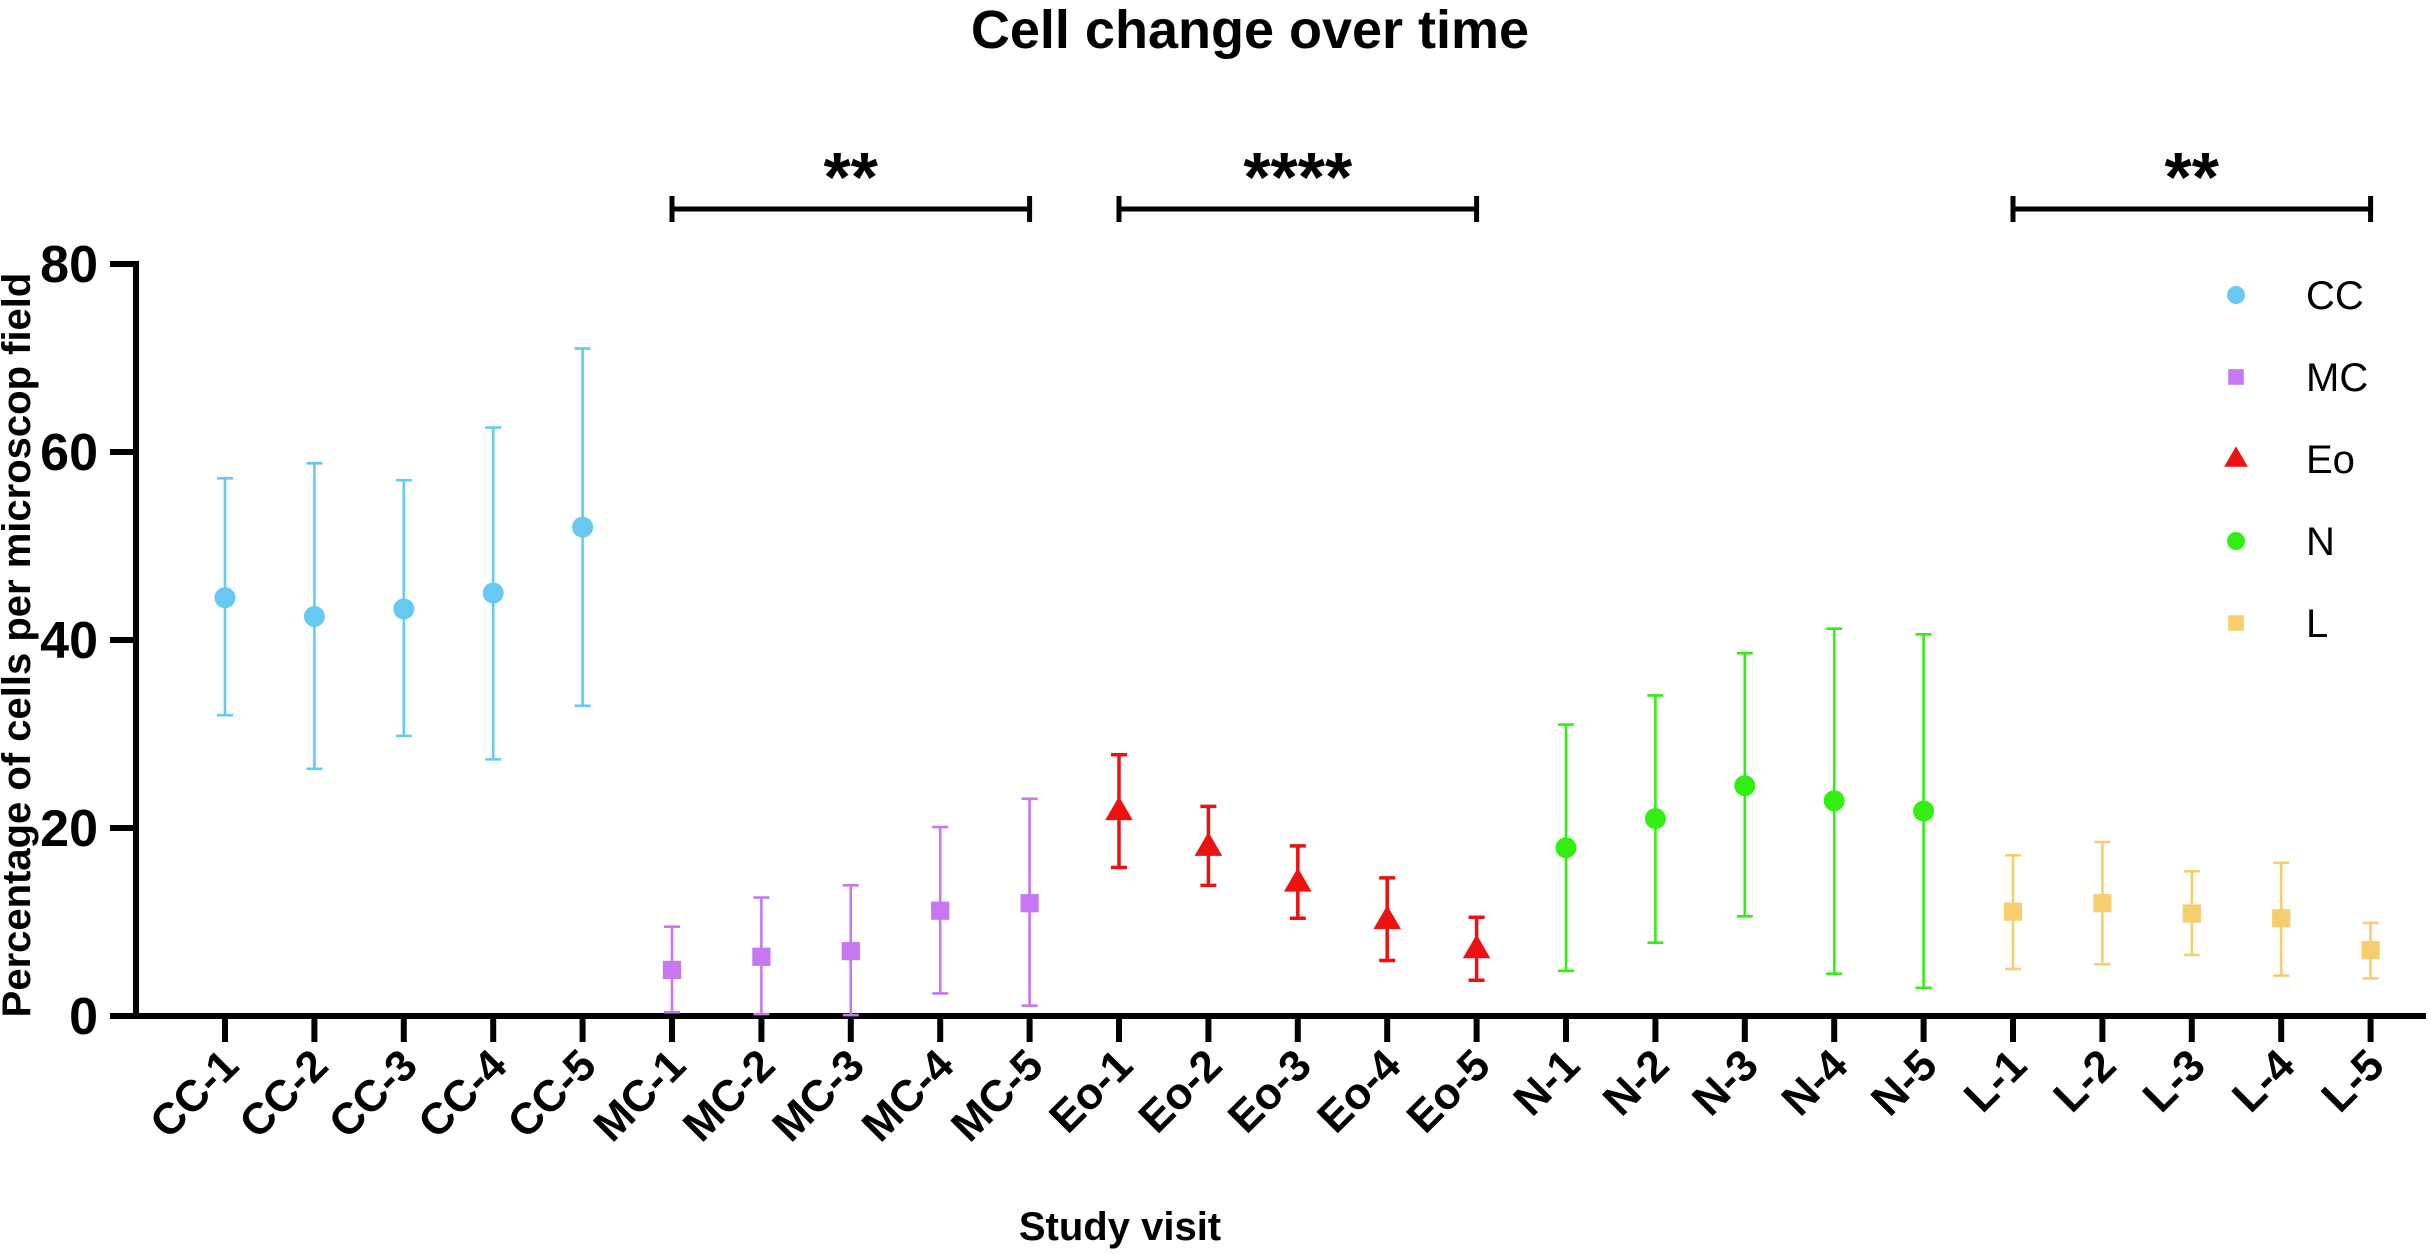 The image size is (2431, 1254). Describe the element at coordinates (2192, 177) in the screenshot. I see `sig-label-2: **` at that location.